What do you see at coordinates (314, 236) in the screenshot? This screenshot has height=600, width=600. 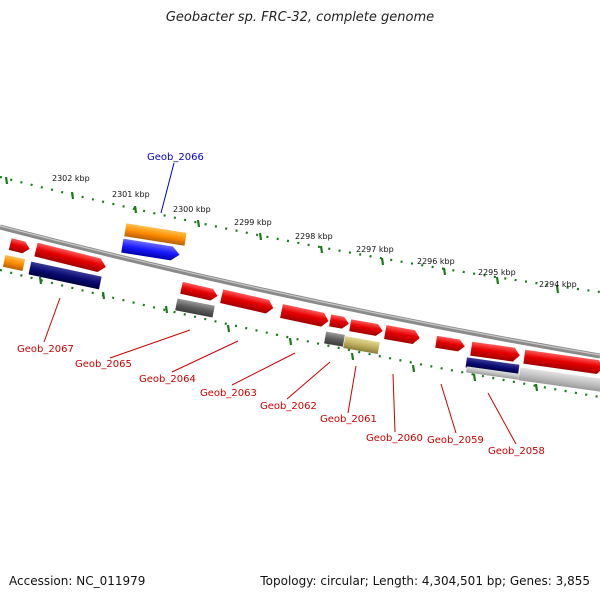 I see `tick-label: 2298 kbp` at bounding box center [314, 236].